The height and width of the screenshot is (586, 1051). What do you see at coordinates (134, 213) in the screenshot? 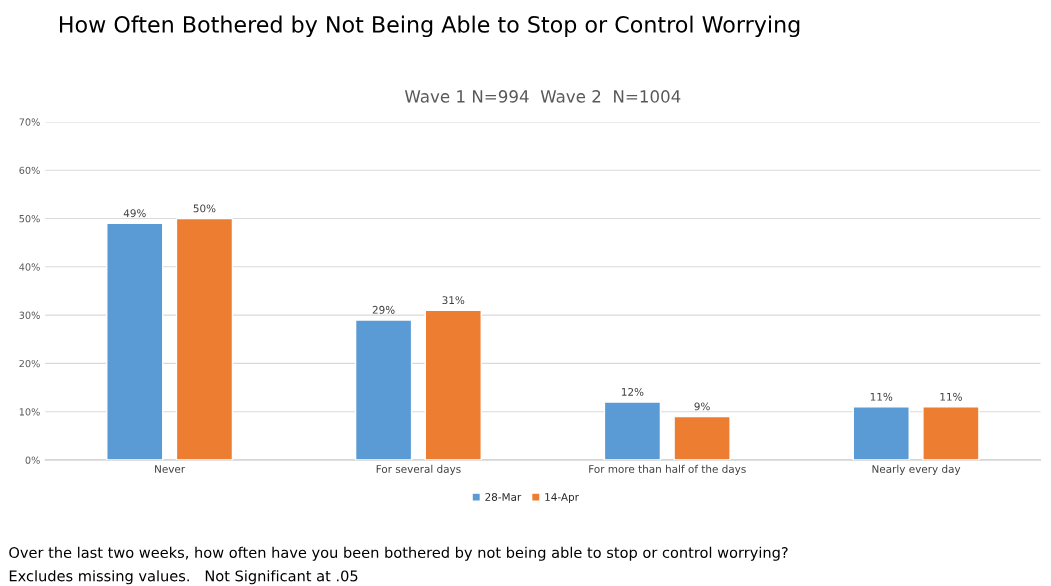
I see `data-label: 49%` at bounding box center [134, 213].